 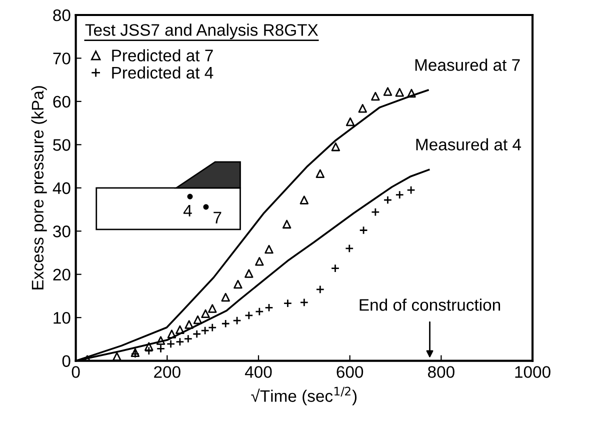 I want to click on x-tick-label: 600, so click(x=350, y=372).